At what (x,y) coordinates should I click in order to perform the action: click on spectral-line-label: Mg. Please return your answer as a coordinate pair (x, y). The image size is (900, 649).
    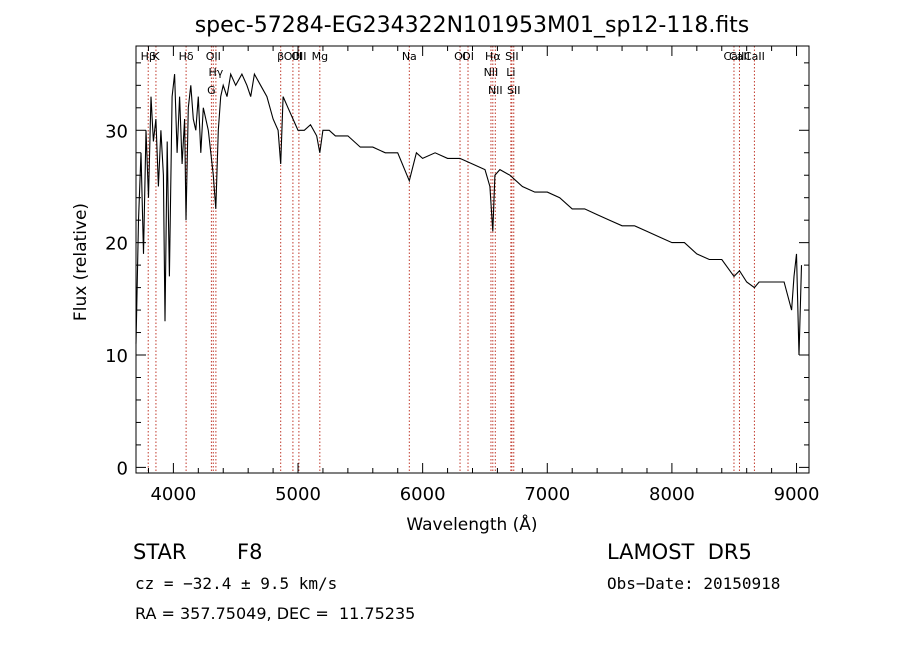
    Looking at the image, I should click on (320, 56).